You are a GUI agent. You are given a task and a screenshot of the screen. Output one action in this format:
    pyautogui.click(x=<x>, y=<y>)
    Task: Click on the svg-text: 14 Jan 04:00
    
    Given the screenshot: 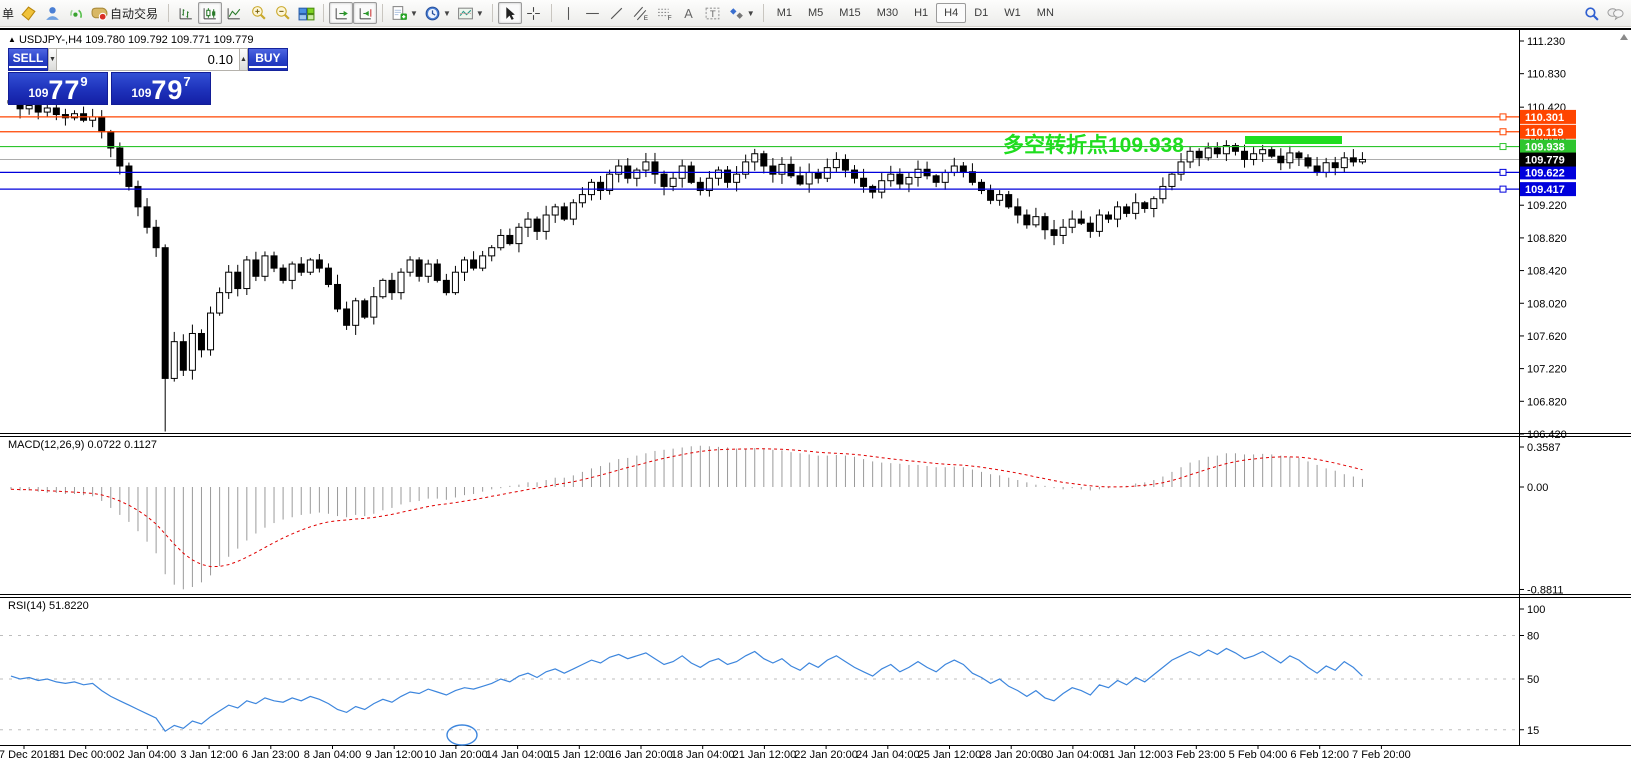 What is the action you would take?
    pyautogui.click(x=518, y=755)
    